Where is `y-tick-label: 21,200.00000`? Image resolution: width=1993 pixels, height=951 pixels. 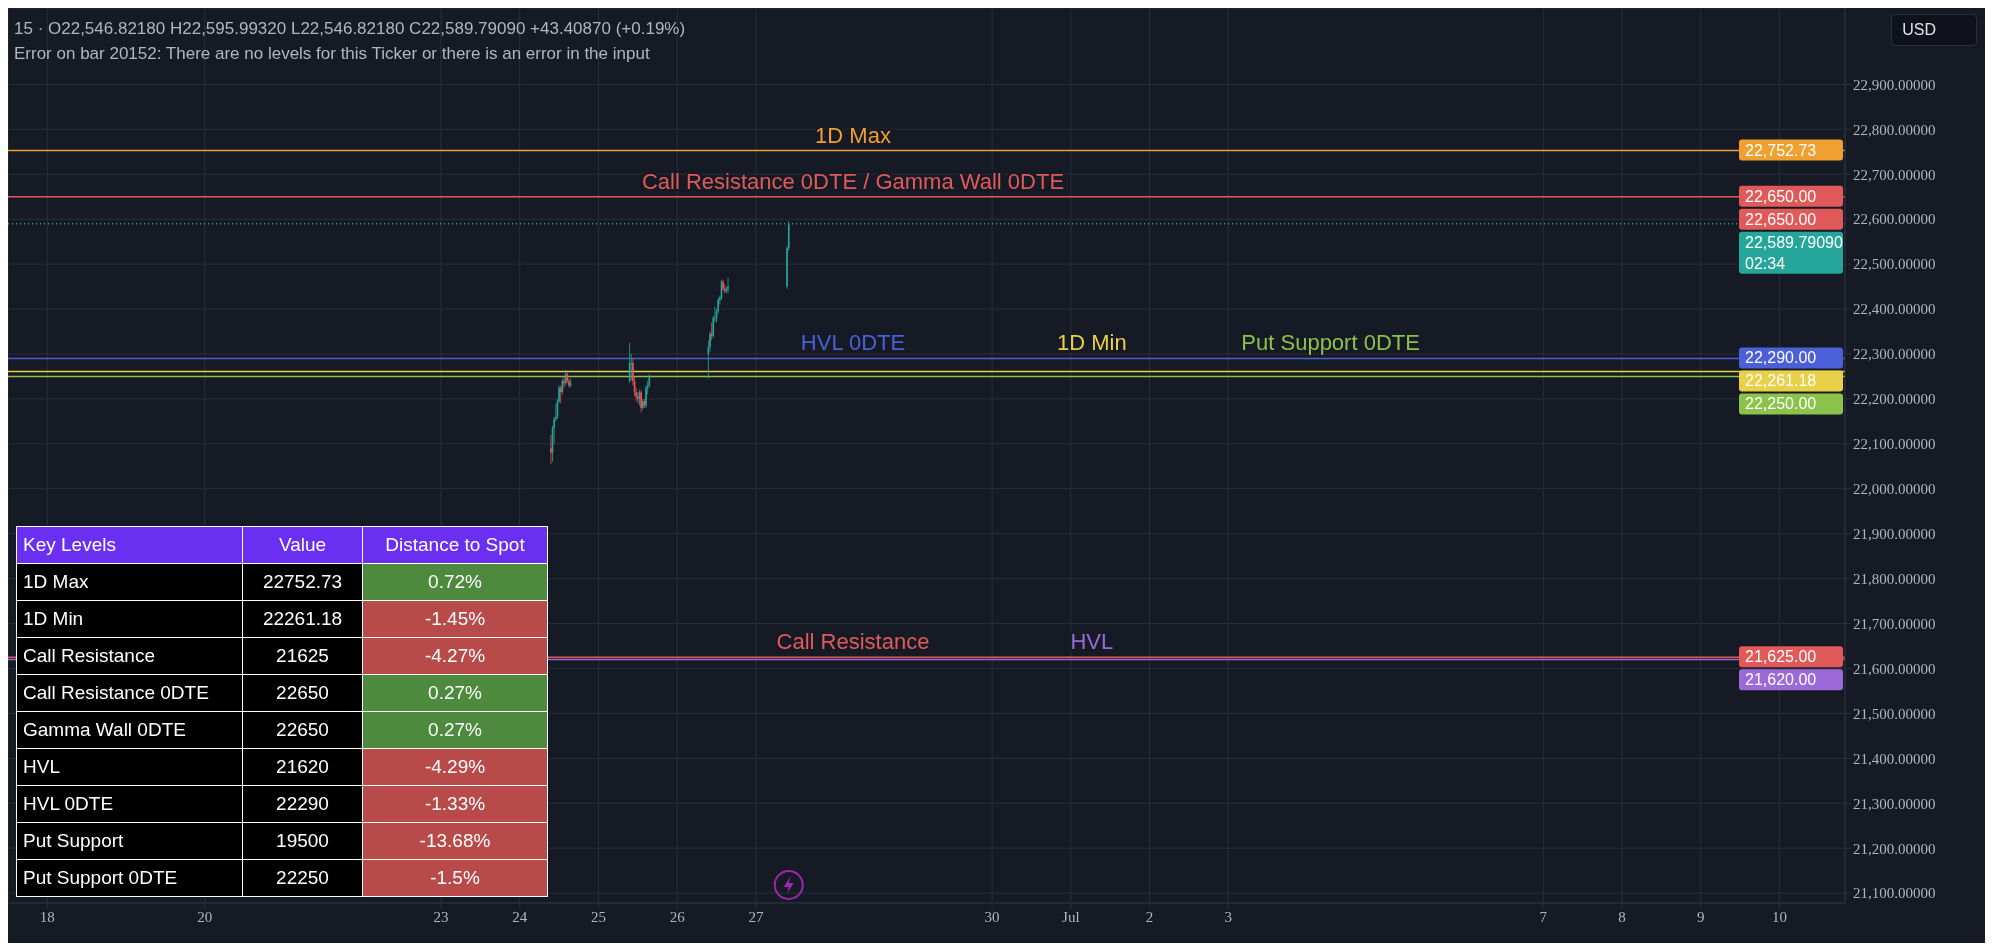
y-tick-label: 21,200.00000 is located at coordinates (1894, 848).